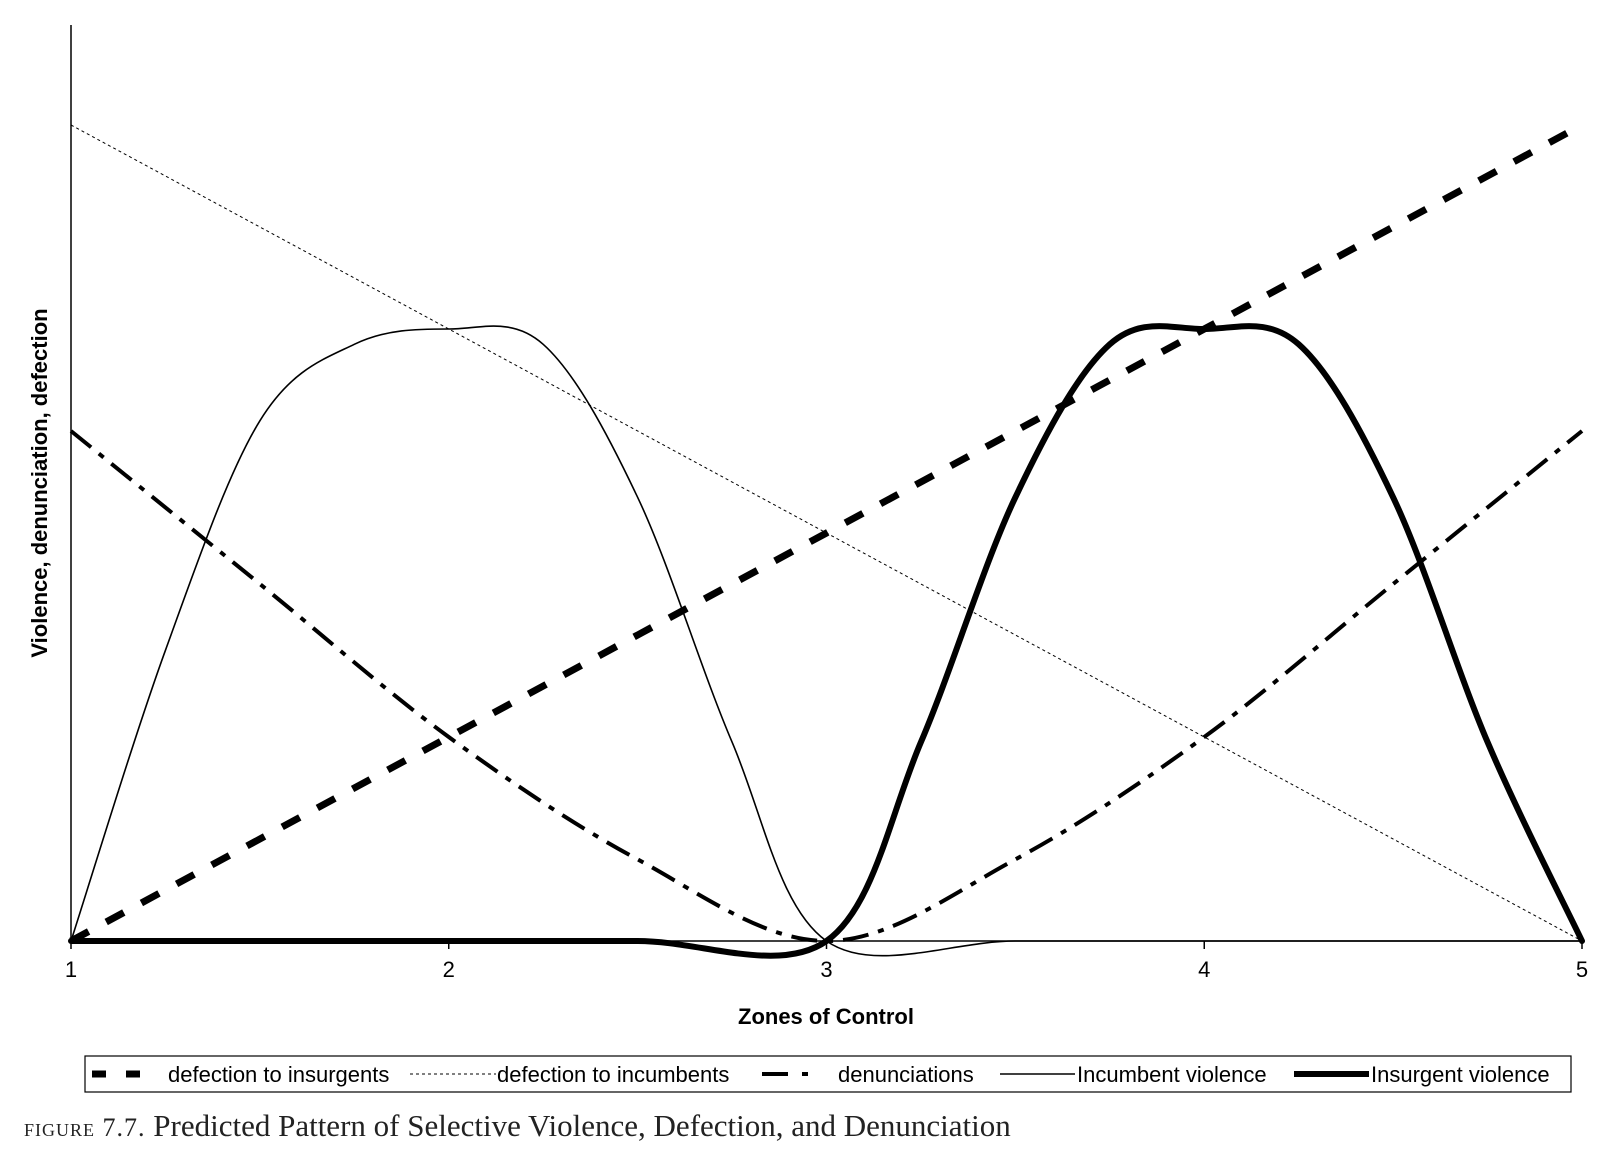 This screenshot has width=1614, height=1166. I want to click on y-axis-title: Violence, denunciation, defection, so click(39, 482).